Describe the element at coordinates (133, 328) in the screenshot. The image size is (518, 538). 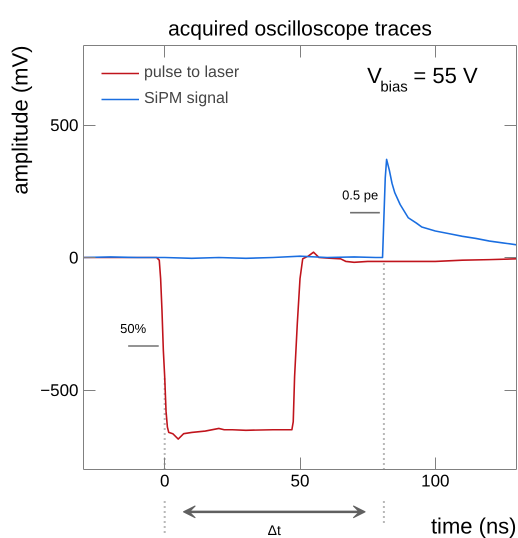
I see `annotation: 50%` at that location.